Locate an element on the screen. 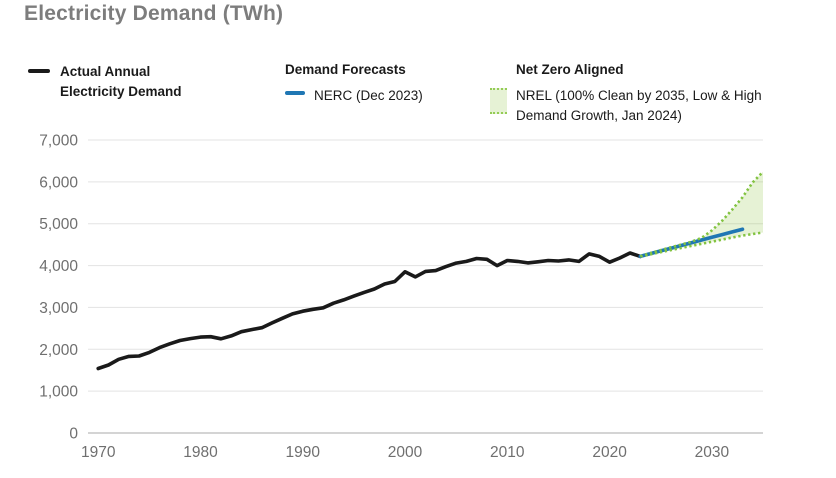  y-tick-label: 6,000 is located at coordinates (58, 182).